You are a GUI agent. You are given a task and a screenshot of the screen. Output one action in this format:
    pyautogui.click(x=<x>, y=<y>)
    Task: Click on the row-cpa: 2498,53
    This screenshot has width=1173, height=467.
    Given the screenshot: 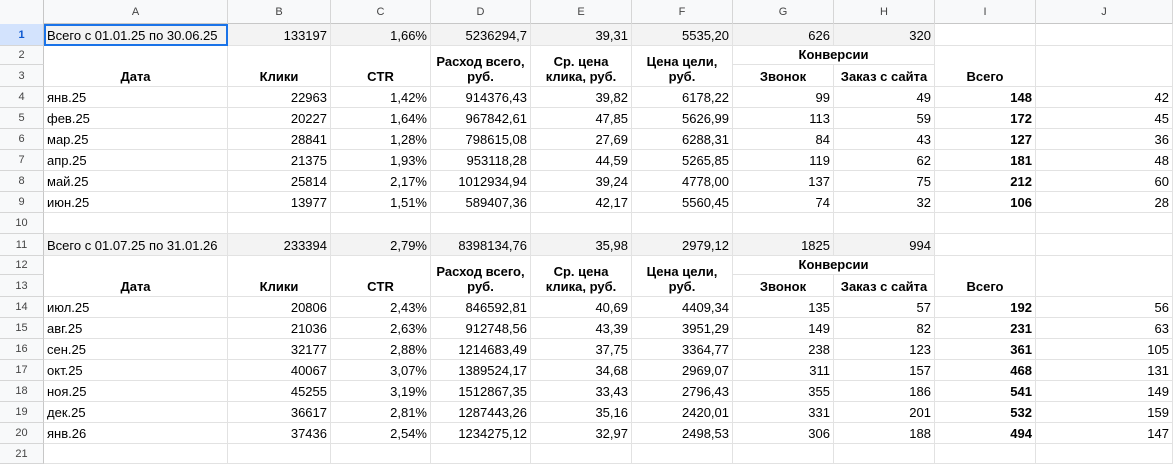 What is the action you would take?
    pyautogui.click(x=682, y=433)
    